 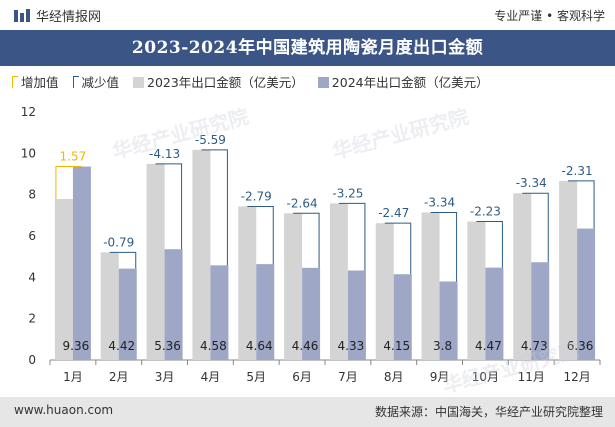 I want to click on tagline: 专业严谨 • 客观科学, so click(x=549, y=16).